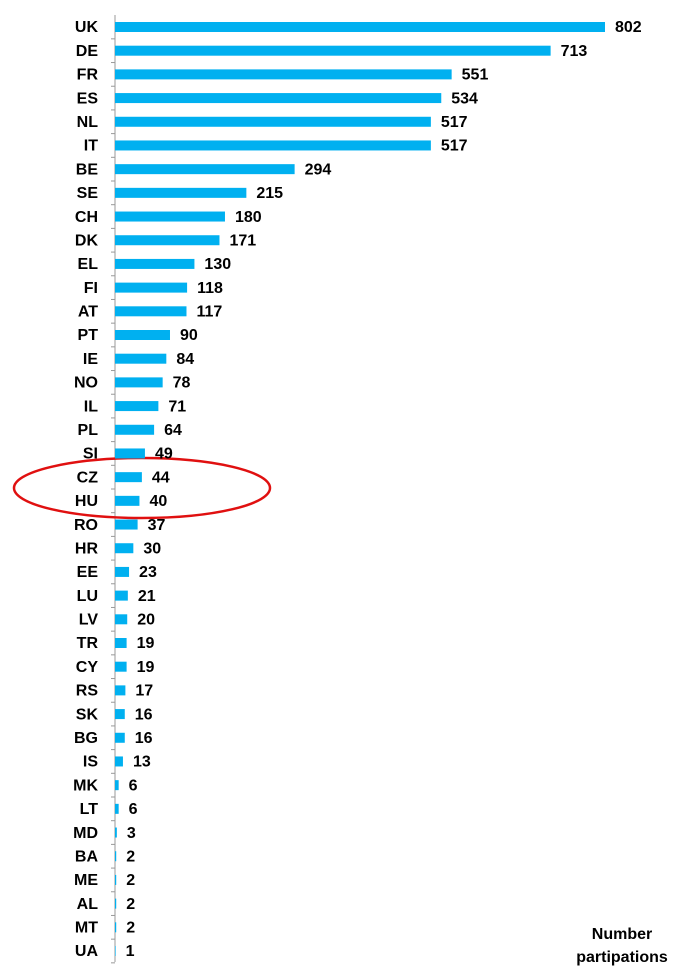 This screenshot has width=685, height=969. Describe the element at coordinates (622, 957) in the screenshot. I see `axis-label: partipations` at that location.